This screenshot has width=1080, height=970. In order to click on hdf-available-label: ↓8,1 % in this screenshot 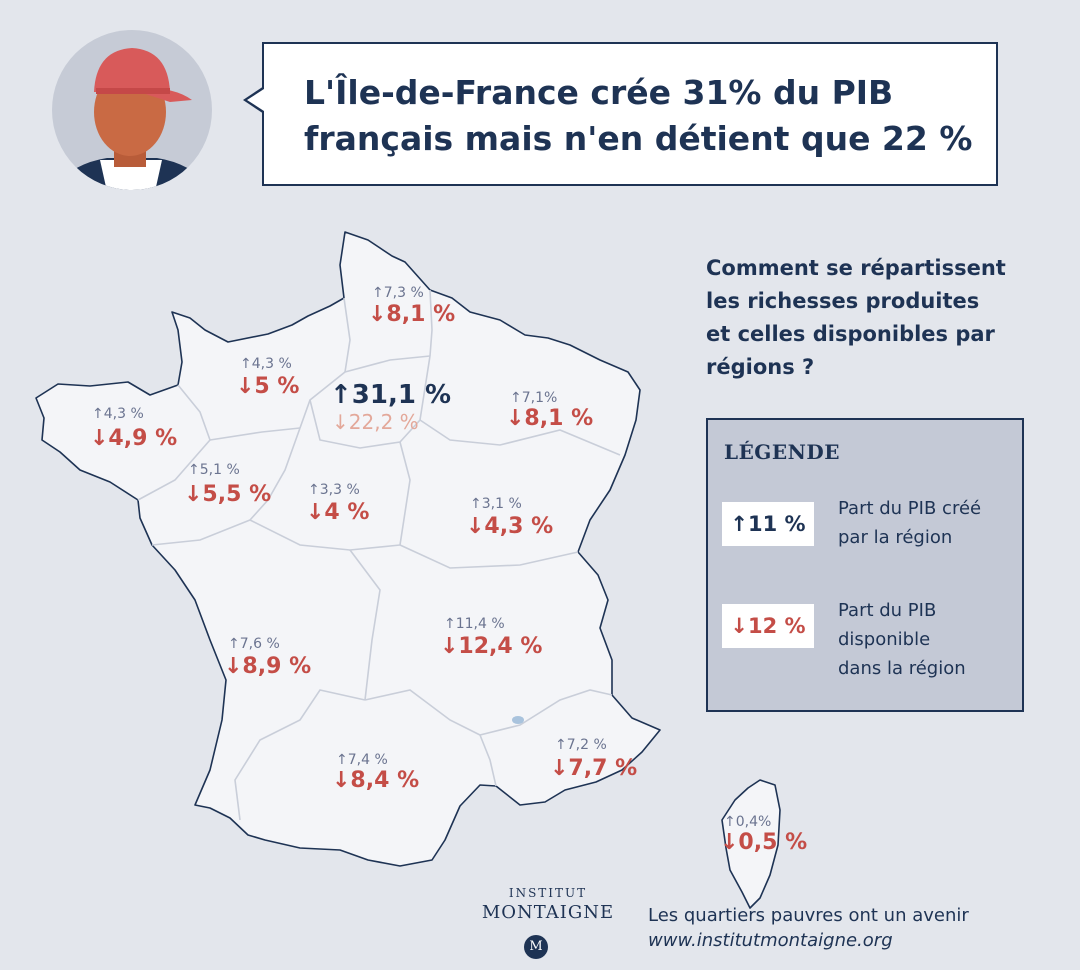, I will do `click(412, 314)`.